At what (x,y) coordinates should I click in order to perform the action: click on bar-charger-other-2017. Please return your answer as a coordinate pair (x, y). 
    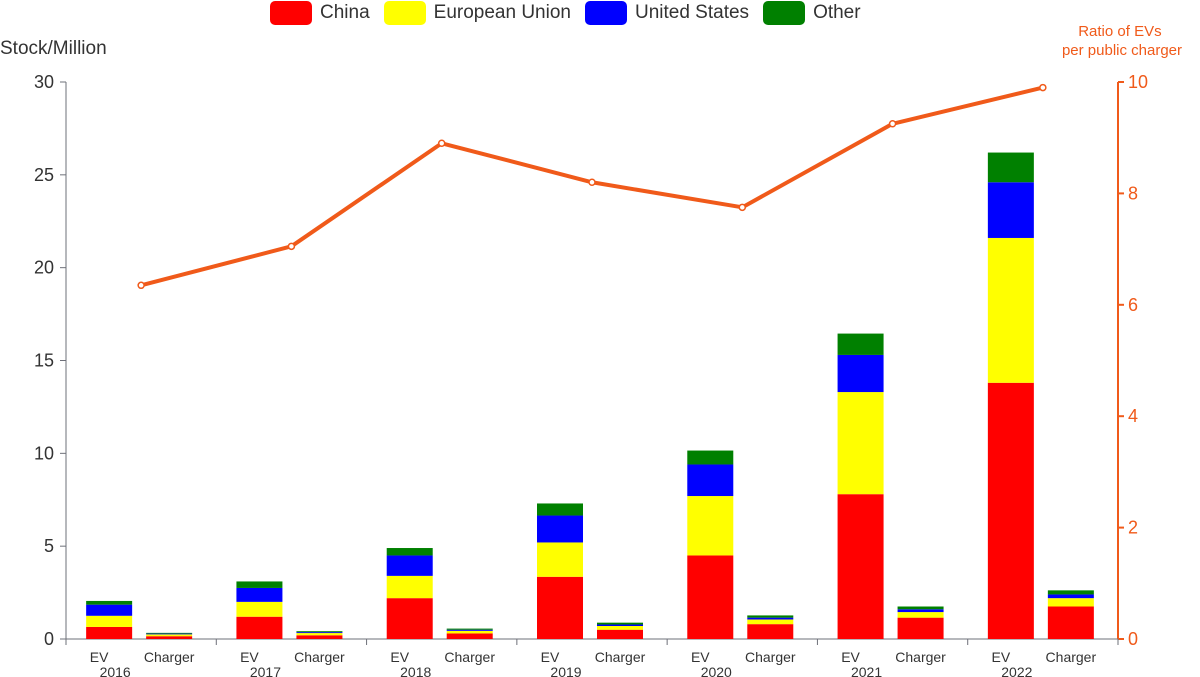
    Looking at the image, I should click on (319, 632).